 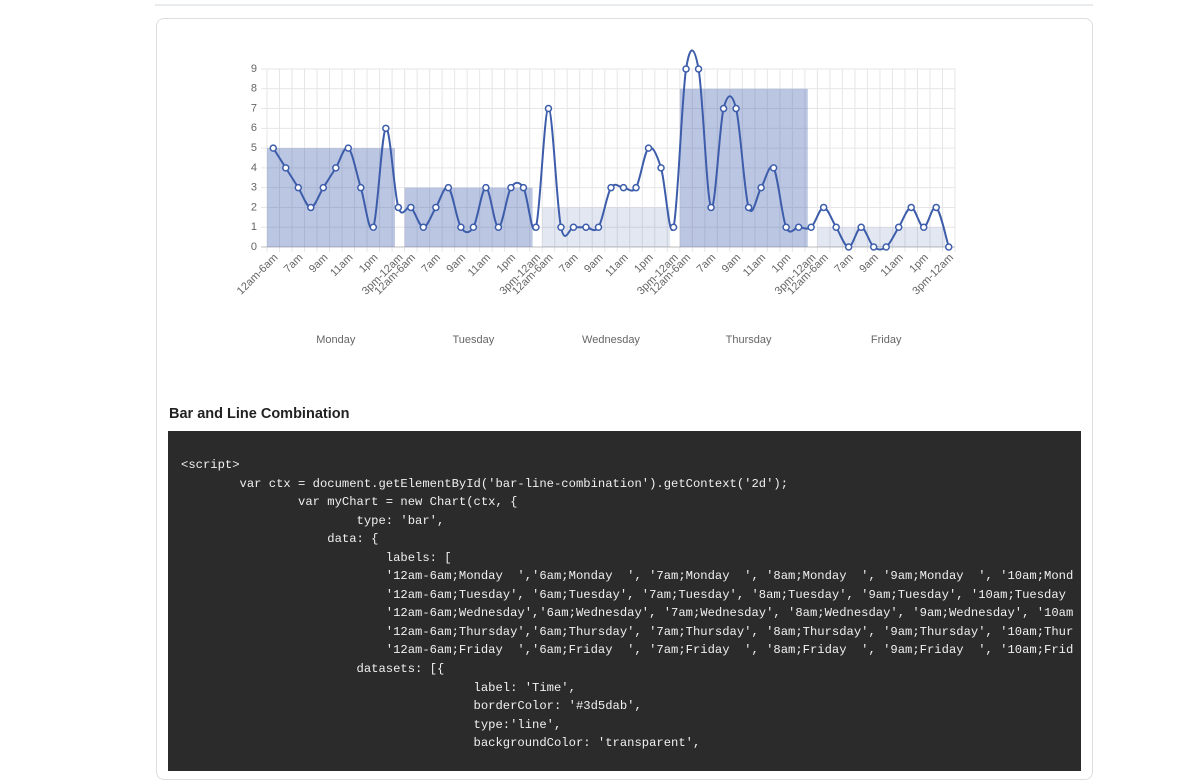 I want to click on y-tick-label: 9, so click(x=254, y=69).